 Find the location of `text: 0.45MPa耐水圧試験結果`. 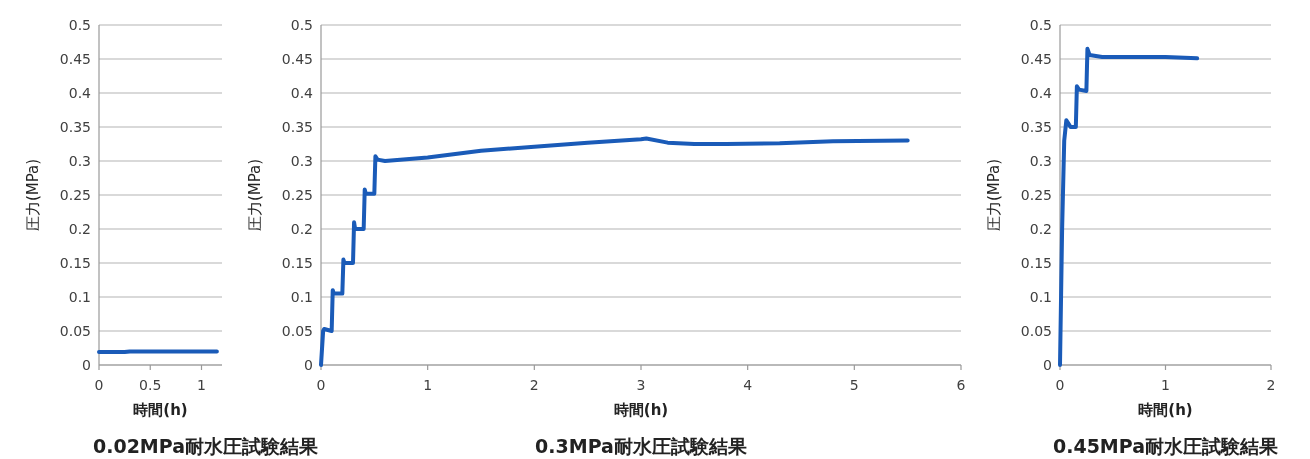

text: 0.45MPa耐水圧試験結果 is located at coordinates (1166, 446).